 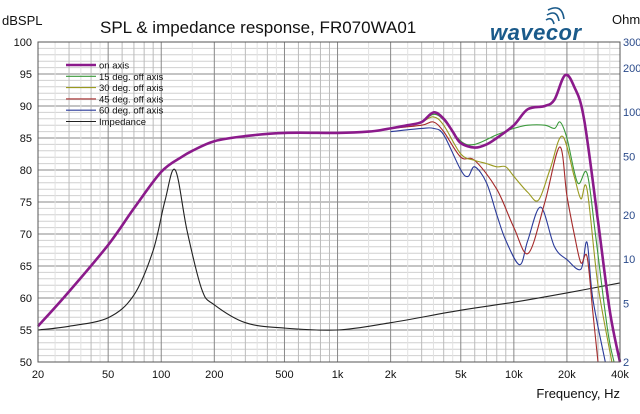 I want to click on wavecor-logo: wavecor, so click(x=536, y=26).